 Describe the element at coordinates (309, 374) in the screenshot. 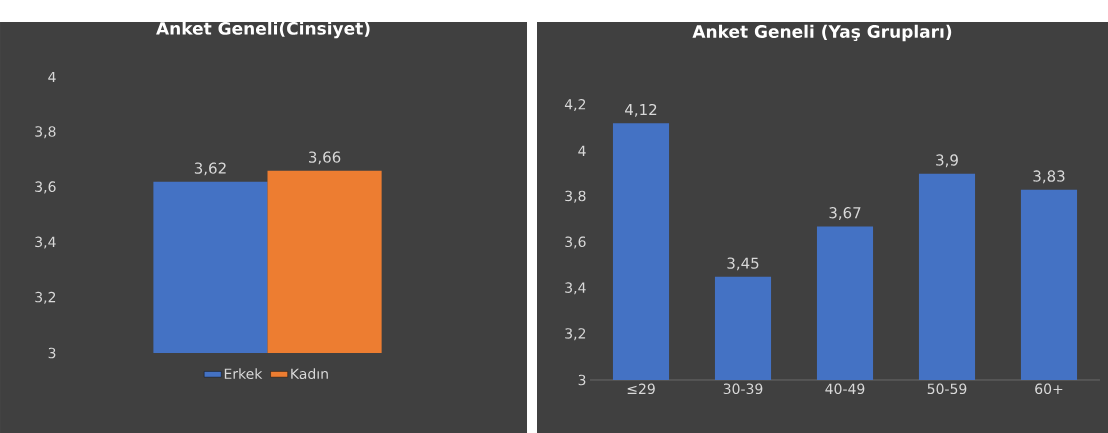

I see `legend-label: Kadın` at that location.